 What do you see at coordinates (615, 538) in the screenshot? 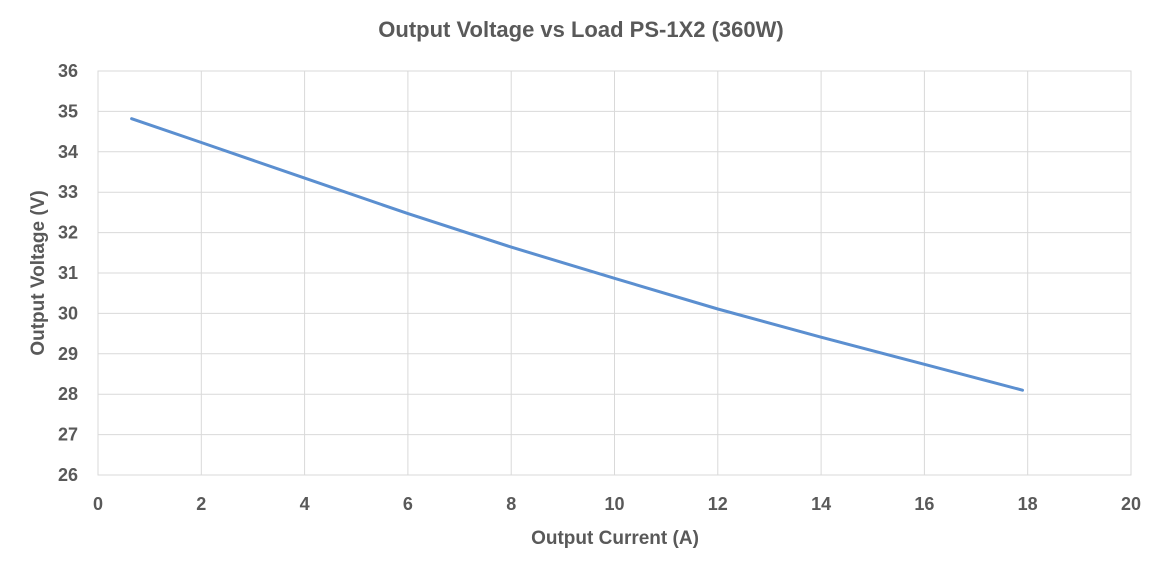
I see `x-axis-label: Output Current (A)` at bounding box center [615, 538].